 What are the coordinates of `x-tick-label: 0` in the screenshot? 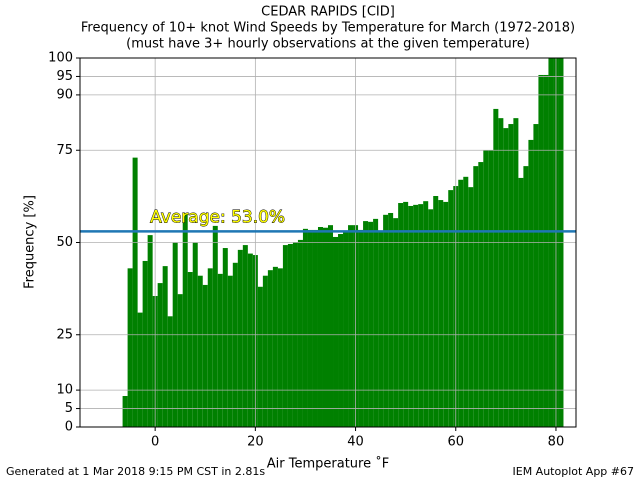 It's located at (155, 442).